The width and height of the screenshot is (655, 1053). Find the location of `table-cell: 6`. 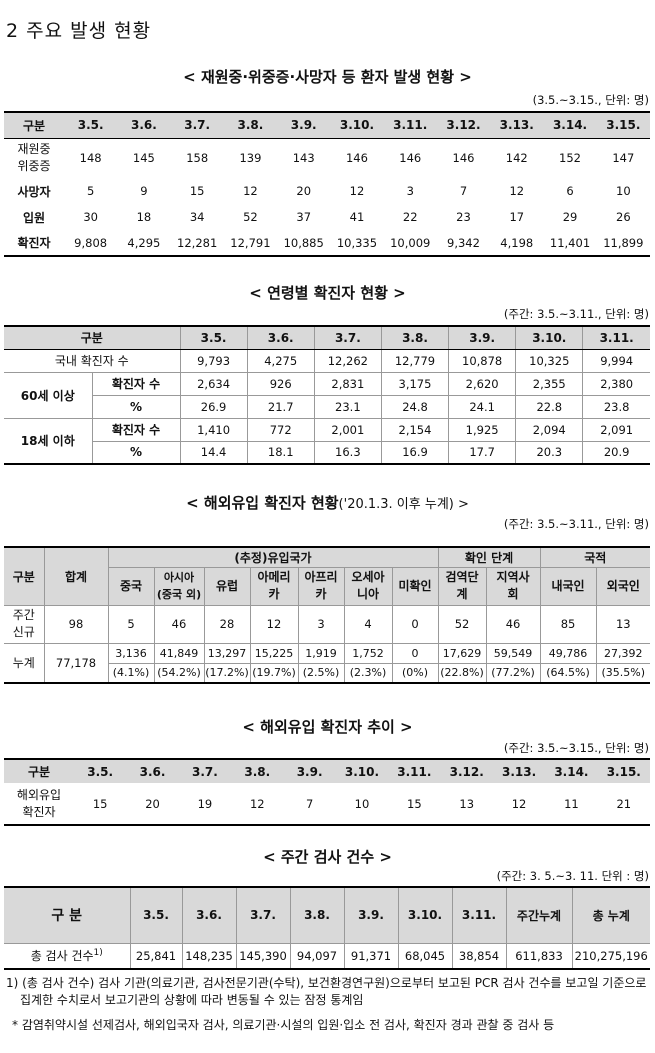

table-cell: 6 is located at coordinates (570, 191).